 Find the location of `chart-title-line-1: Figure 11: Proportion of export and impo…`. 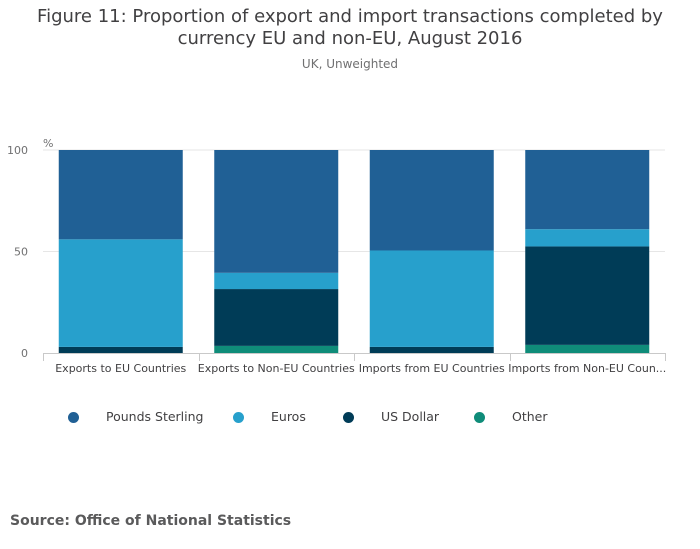

chart-title-line-1: Figure 11: Proportion of export and impo… is located at coordinates (350, 16).